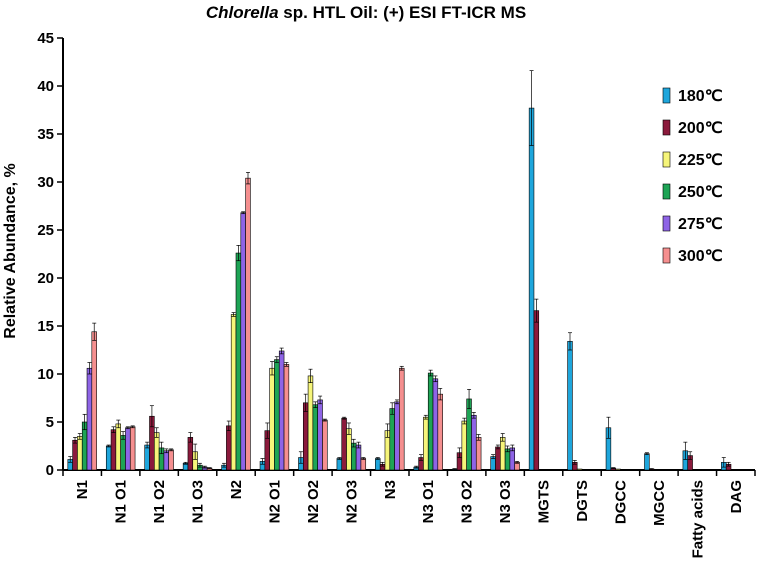 The image size is (761, 574). Describe the element at coordinates (700, 96) in the screenshot. I see `legend-label: 180℃` at that location.